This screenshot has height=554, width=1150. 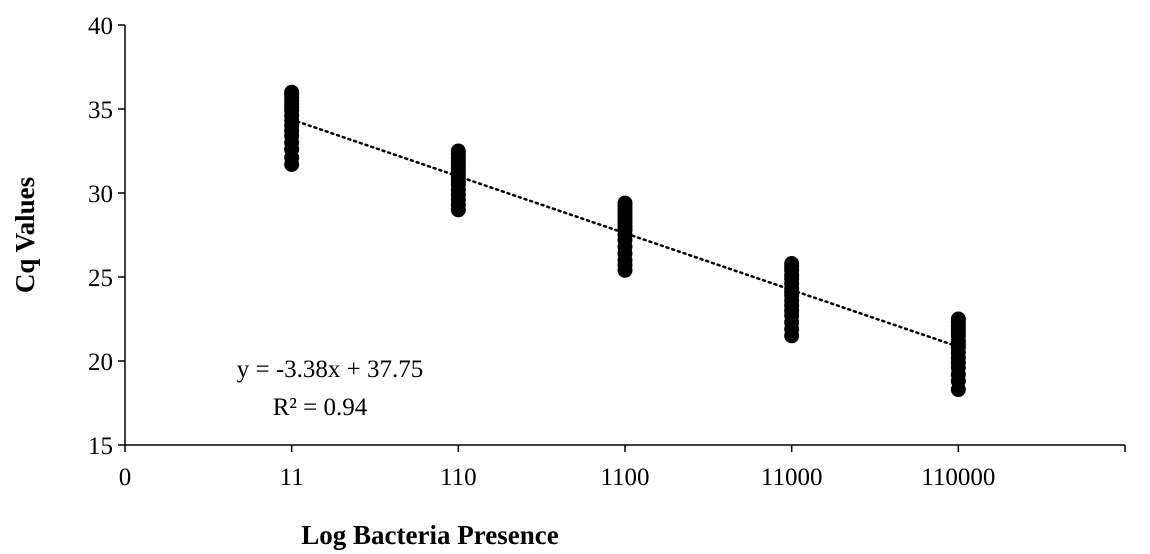 What do you see at coordinates (320, 407) in the screenshot?
I see `trendline-r-squared: R² = 0.94` at bounding box center [320, 407].